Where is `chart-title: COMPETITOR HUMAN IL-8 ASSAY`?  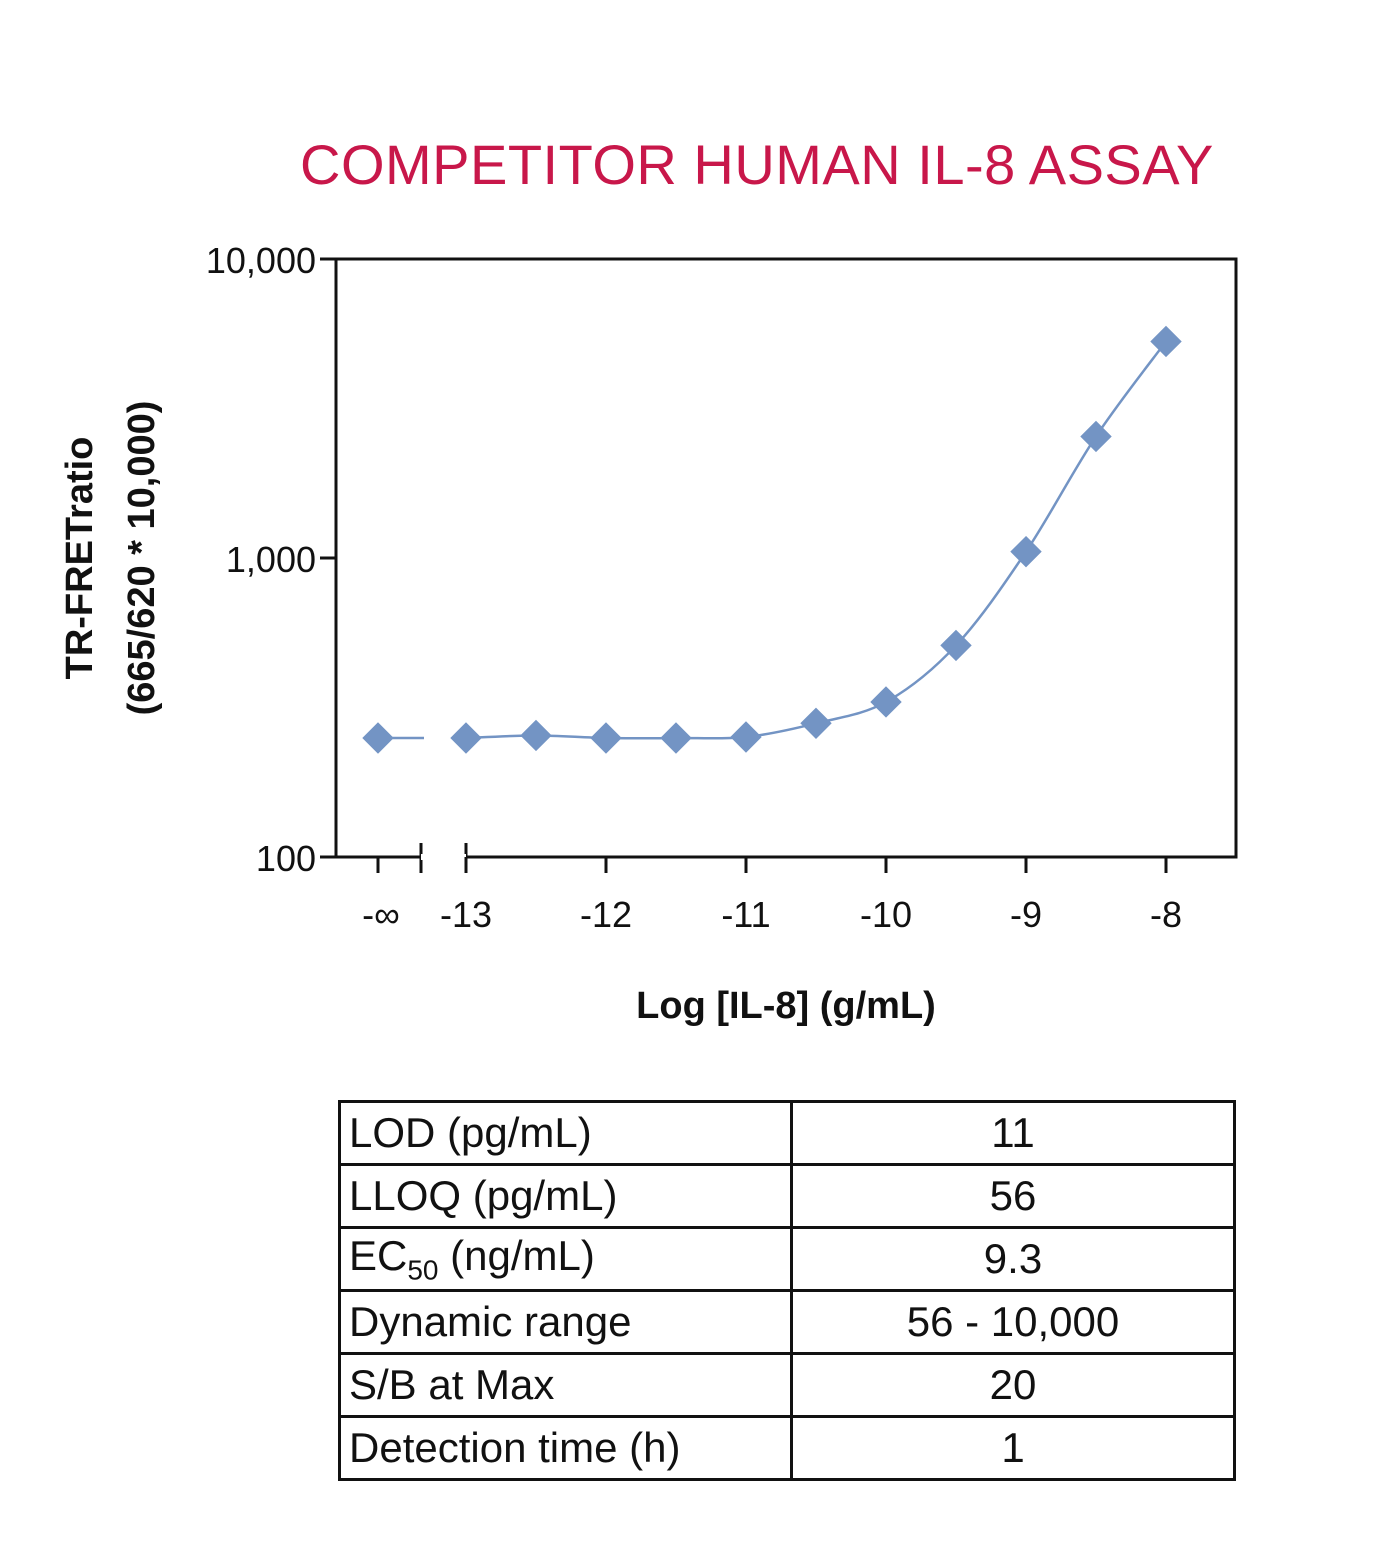 chart-title: COMPETITOR HUMAN IL-8 ASSAY is located at coordinates (757, 164).